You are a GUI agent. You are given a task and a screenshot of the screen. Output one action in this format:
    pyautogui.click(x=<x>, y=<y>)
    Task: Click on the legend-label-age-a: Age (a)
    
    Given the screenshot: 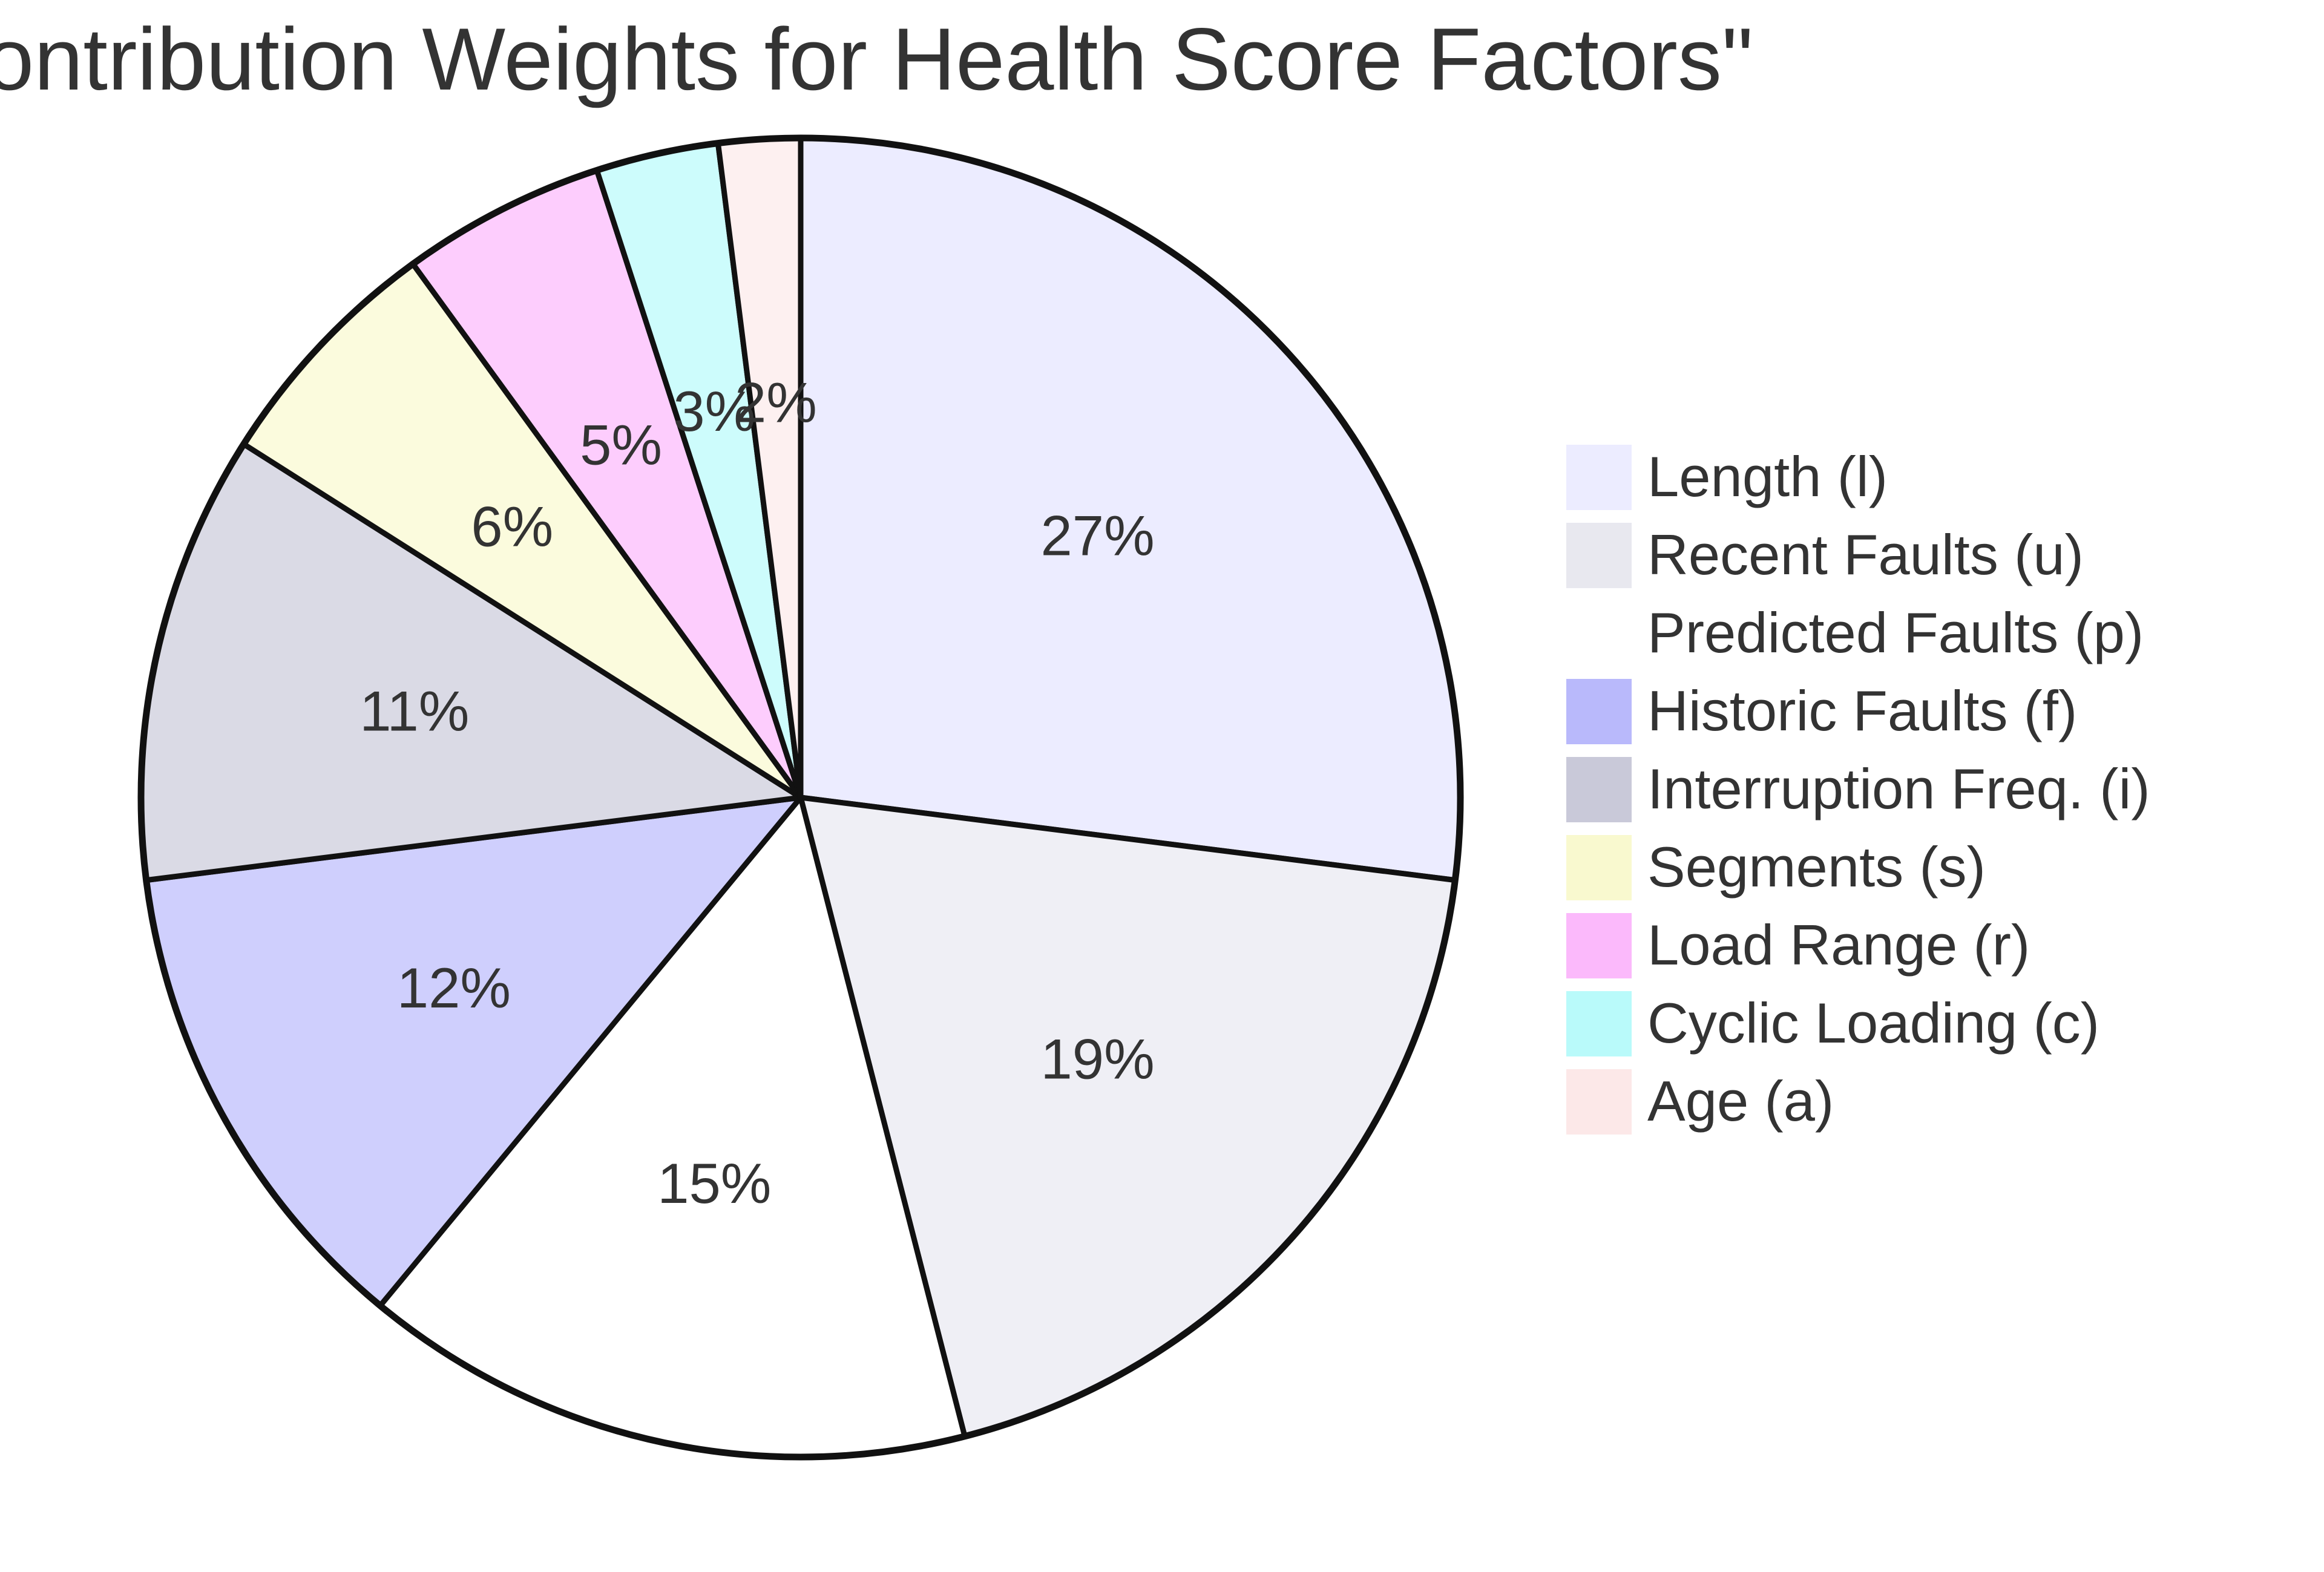 What is the action you would take?
    pyautogui.click(x=1740, y=1101)
    